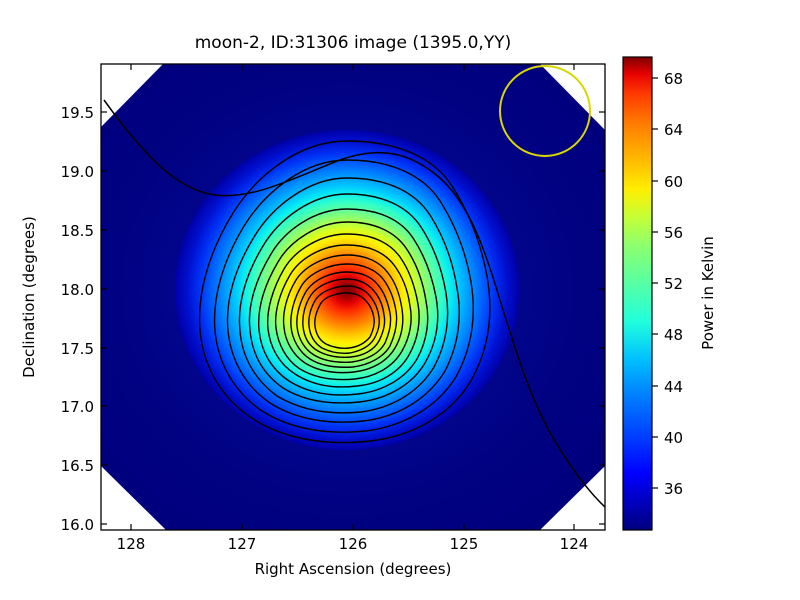 The width and height of the screenshot is (800, 600). What do you see at coordinates (77, 466) in the screenshot?
I see `y-tick-label: 16.5` at bounding box center [77, 466].